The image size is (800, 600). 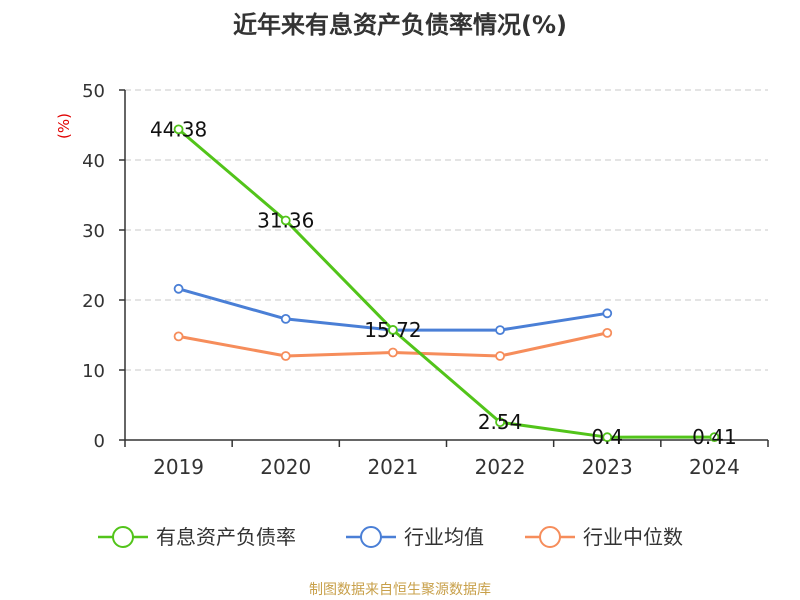 I want to click on legend-label: 有息资产负债率, so click(x=226, y=537).